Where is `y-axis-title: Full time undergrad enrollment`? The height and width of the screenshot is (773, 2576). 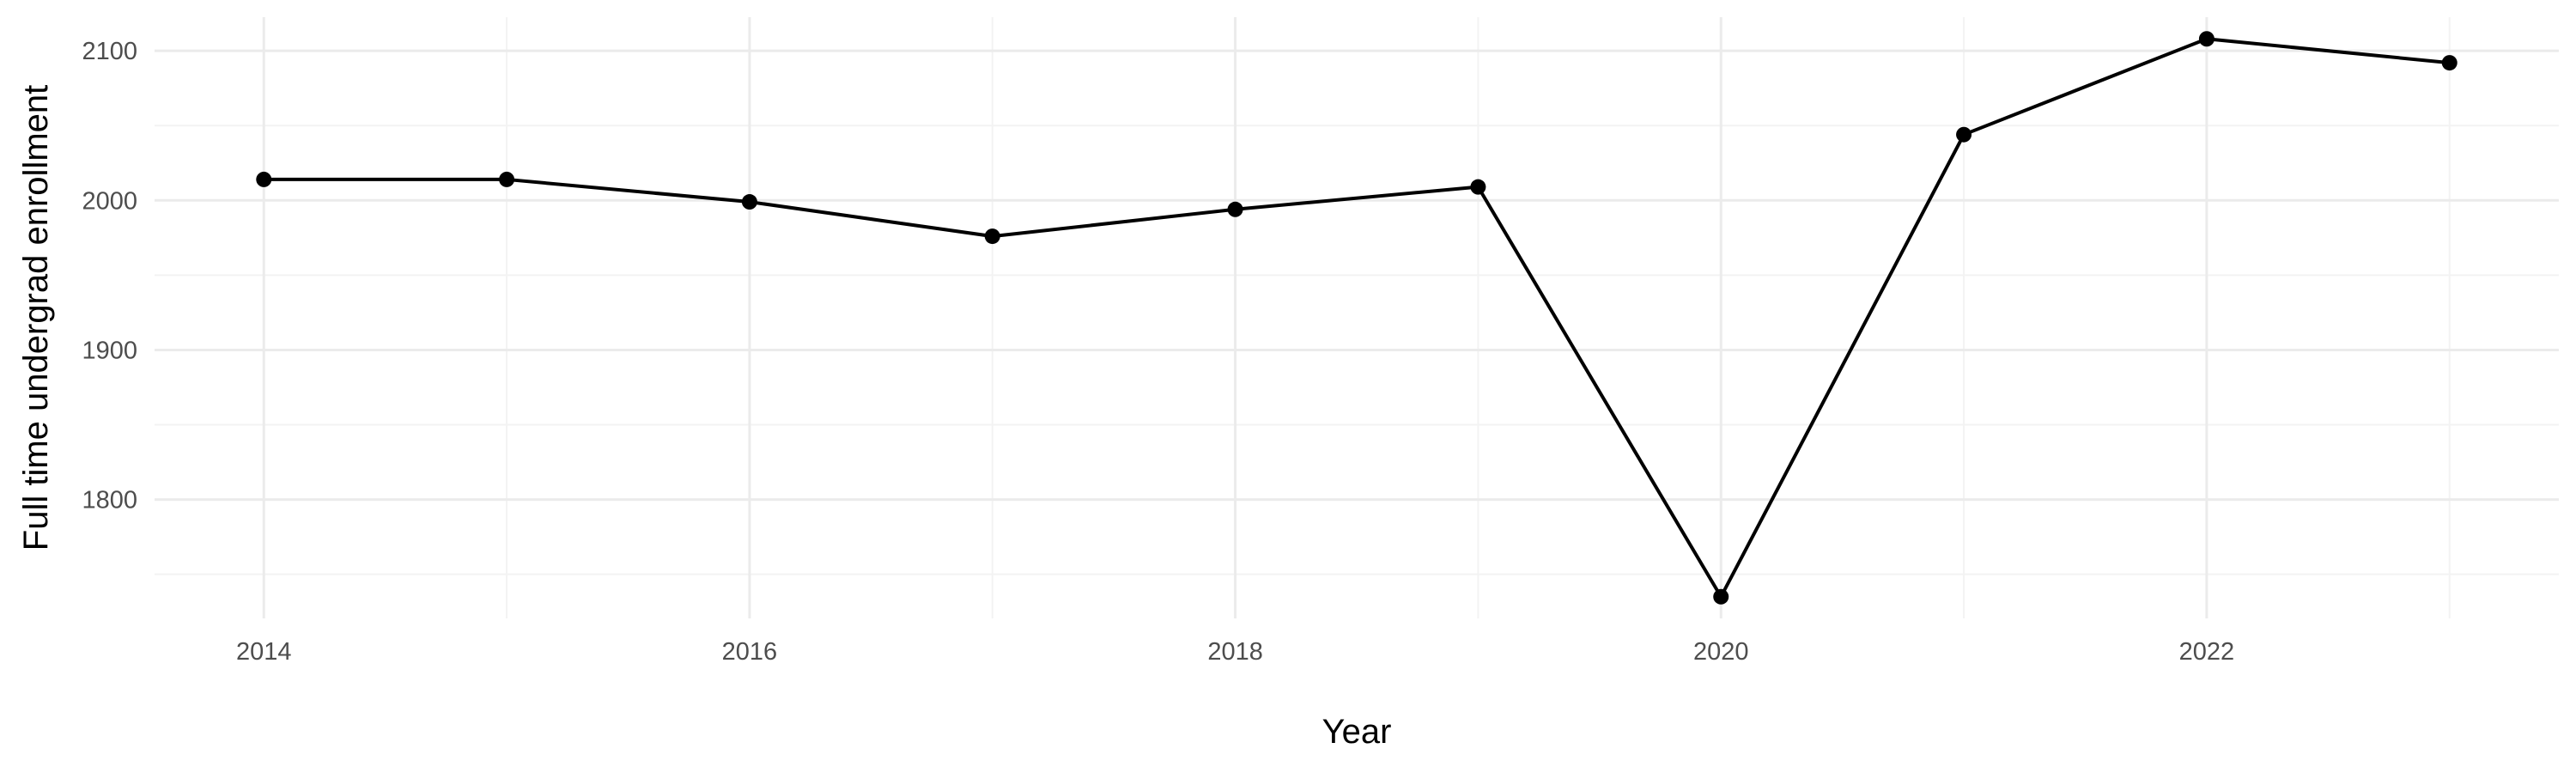 y-axis-title: Full time undergrad enrollment is located at coordinates (36, 318).